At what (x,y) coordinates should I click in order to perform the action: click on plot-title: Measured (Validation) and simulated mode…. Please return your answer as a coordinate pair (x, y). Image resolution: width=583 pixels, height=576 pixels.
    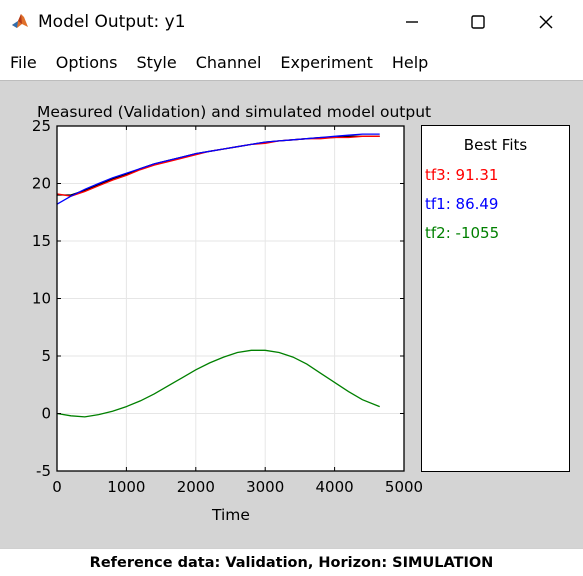
    Looking at the image, I should click on (234, 112).